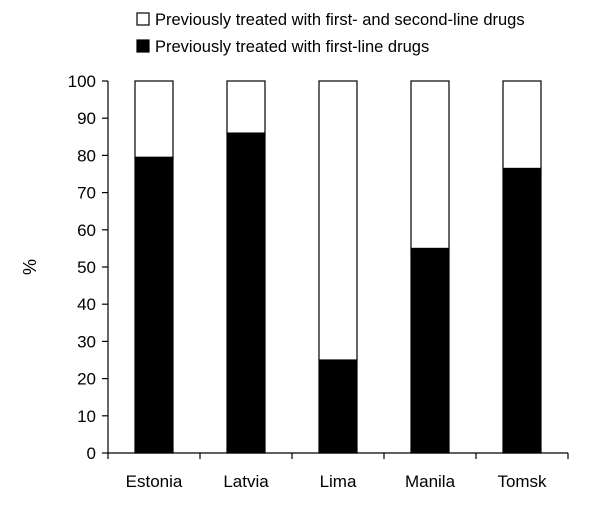 This screenshot has width=600, height=510. Describe the element at coordinates (246, 481) in the screenshot. I see `x-tick-label: Latvia` at that location.